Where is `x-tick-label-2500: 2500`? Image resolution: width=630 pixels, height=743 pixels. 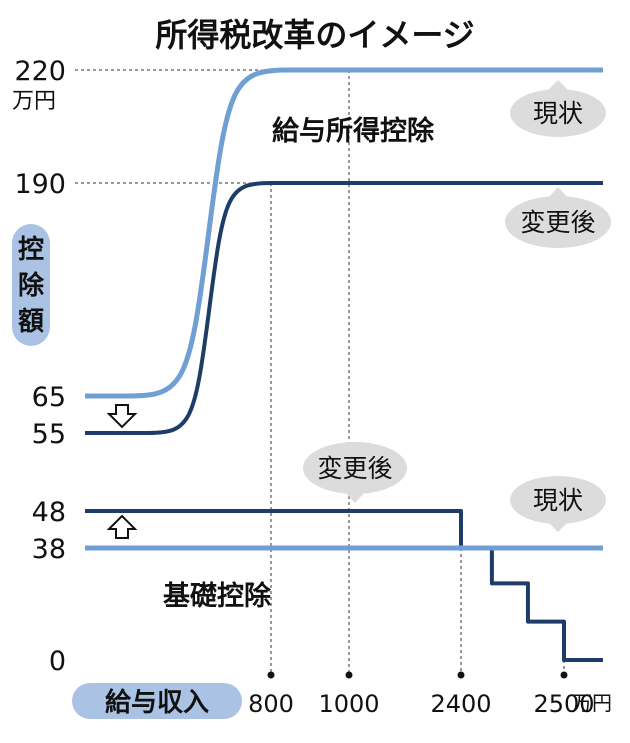
x-tick-label-2500: 2500 is located at coordinates (563, 704).